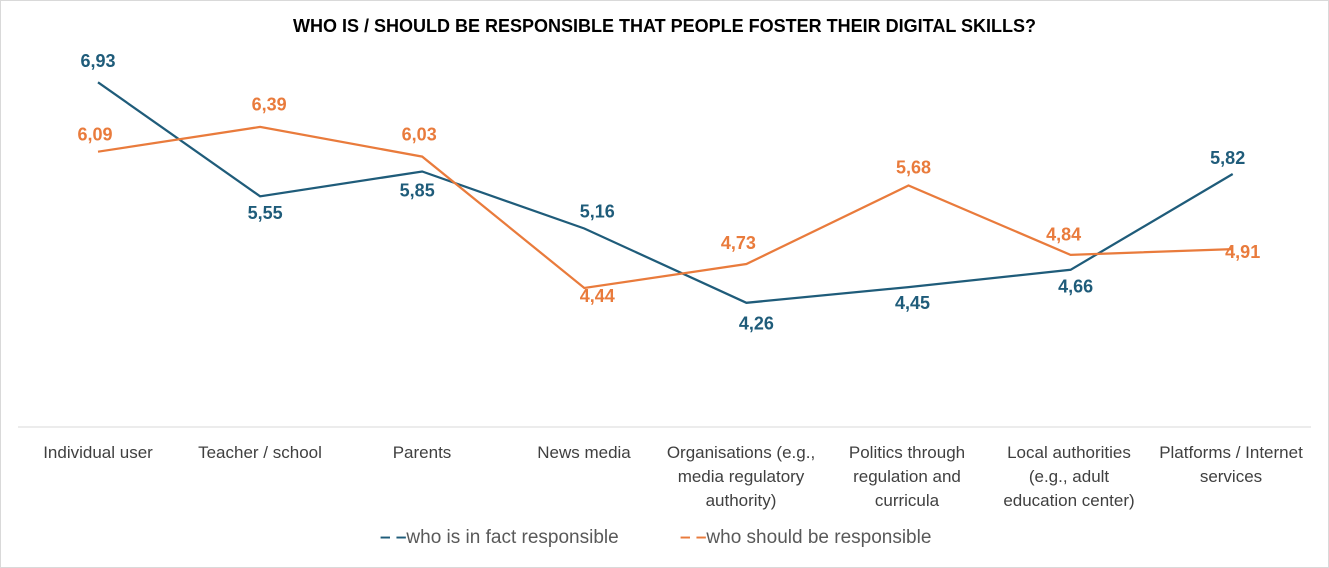 The height and width of the screenshot is (568, 1329). I want to click on data-label-fact-3: 5,16, so click(597, 211).